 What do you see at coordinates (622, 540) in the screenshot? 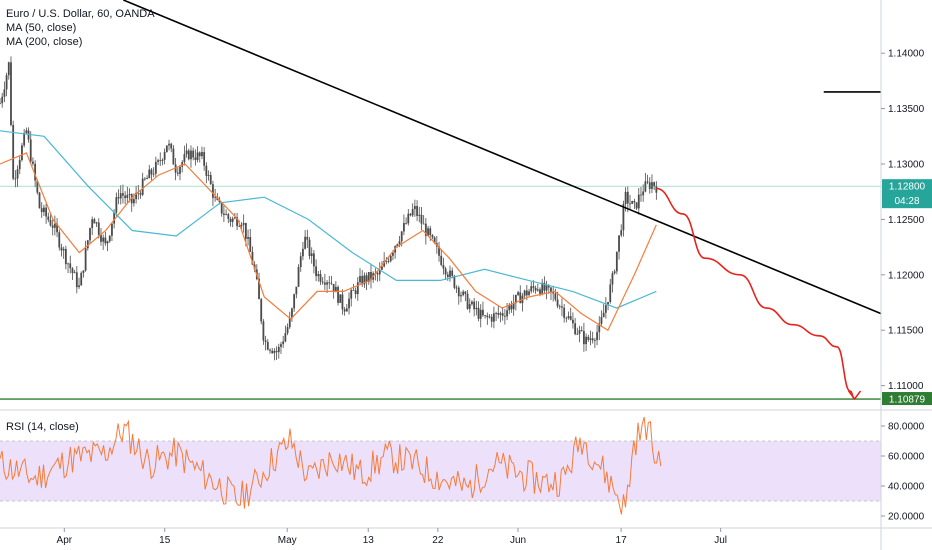
I see `time-tick-label: 17` at bounding box center [622, 540].